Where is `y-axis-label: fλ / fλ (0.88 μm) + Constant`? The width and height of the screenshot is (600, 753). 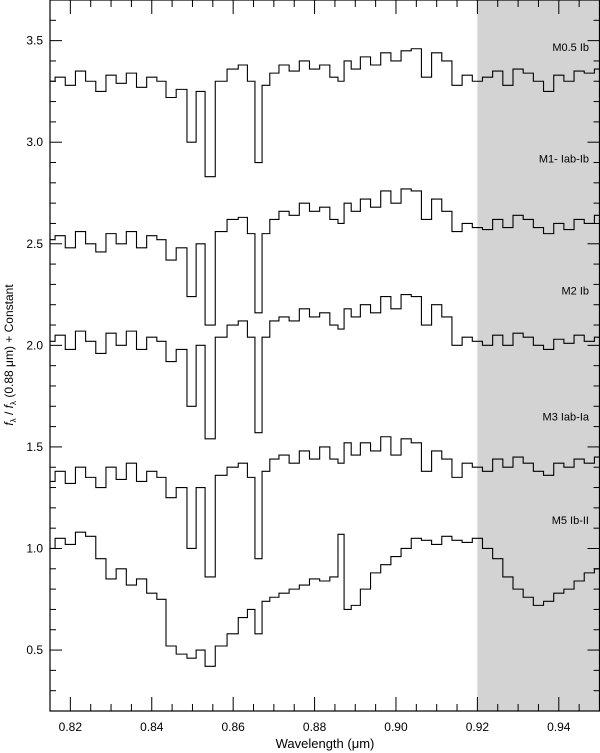 y-axis-label: fλ / fλ (0.88 μm) + Constant is located at coordinates (10, 355).